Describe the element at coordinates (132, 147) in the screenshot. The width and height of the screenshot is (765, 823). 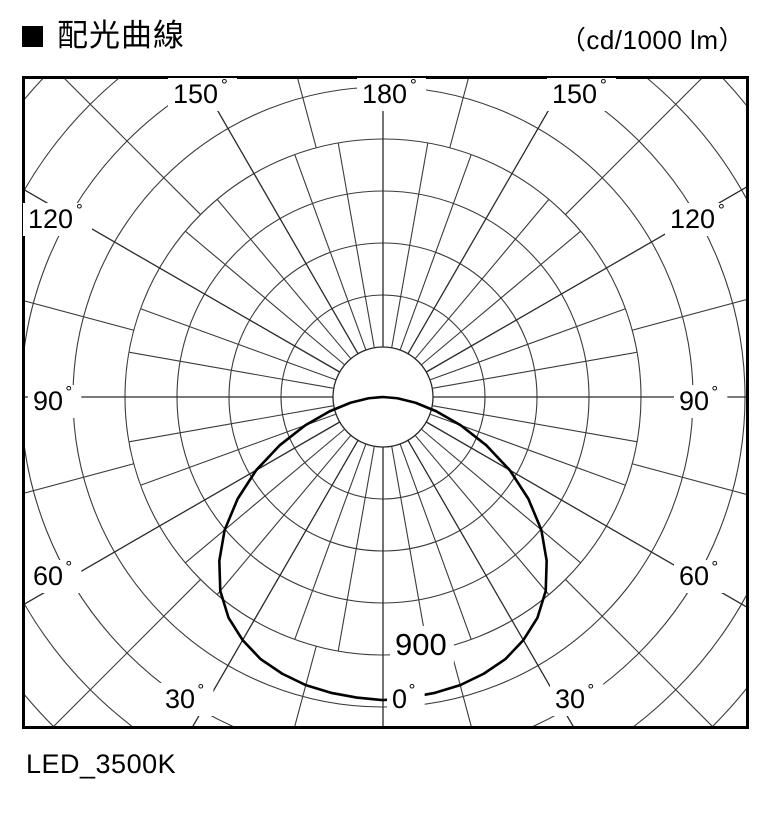
I see `grid-radial-outer-l135` at that location.